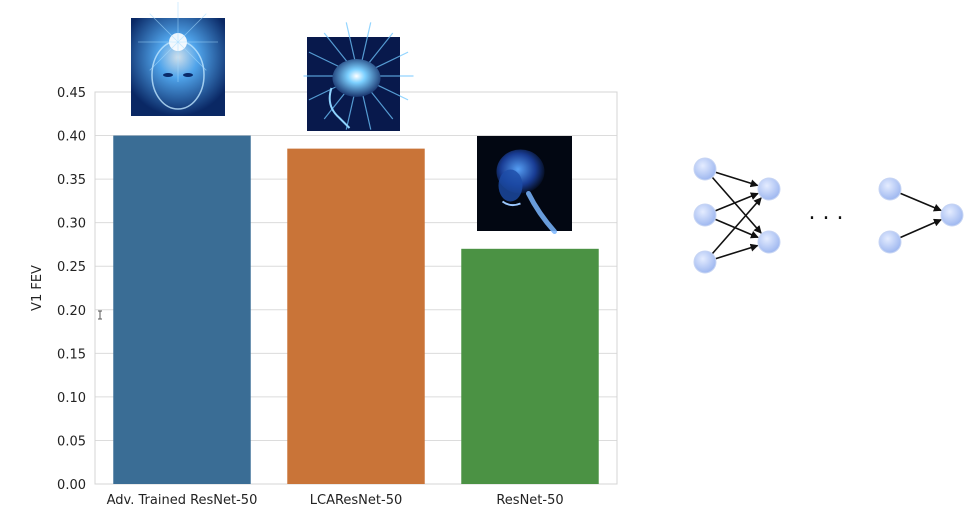 The width and height of the screenshot is (972, 514). What do you see at coordinates (71, 267) in the screenshot?
I see `y-tick-label: 0.25` at bounding box center [71, 267].